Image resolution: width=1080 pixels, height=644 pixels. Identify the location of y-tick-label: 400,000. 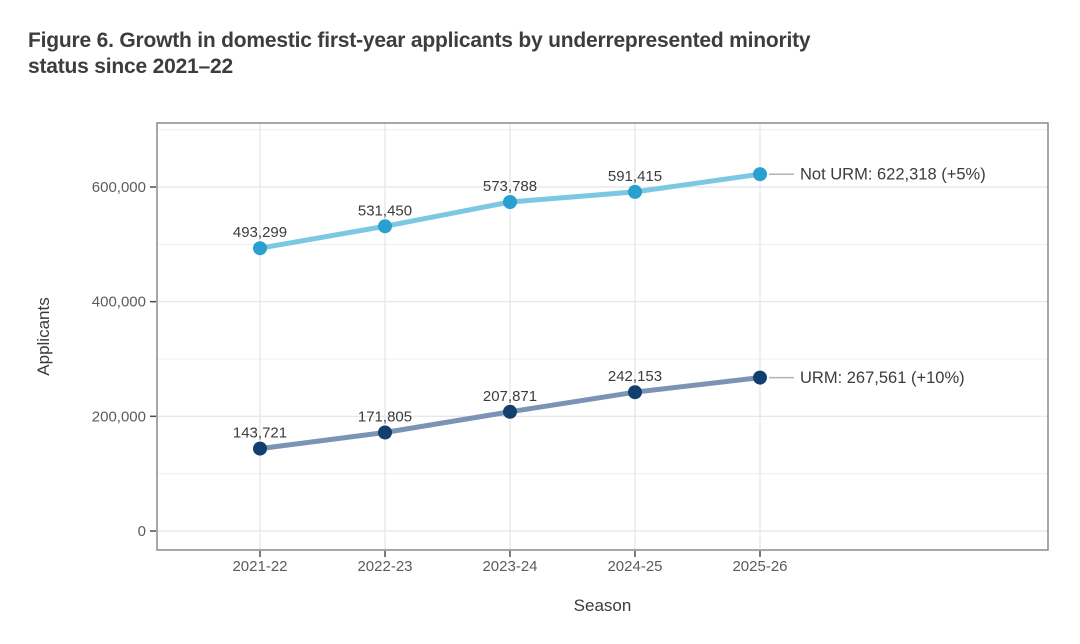
(119, 302).